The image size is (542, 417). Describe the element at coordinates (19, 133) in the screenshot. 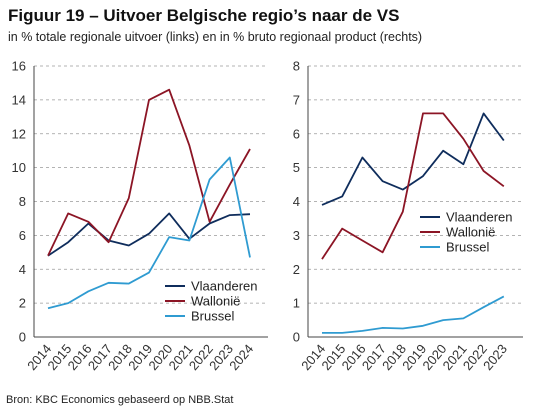

I see `y-tick-label: 12` at that location.